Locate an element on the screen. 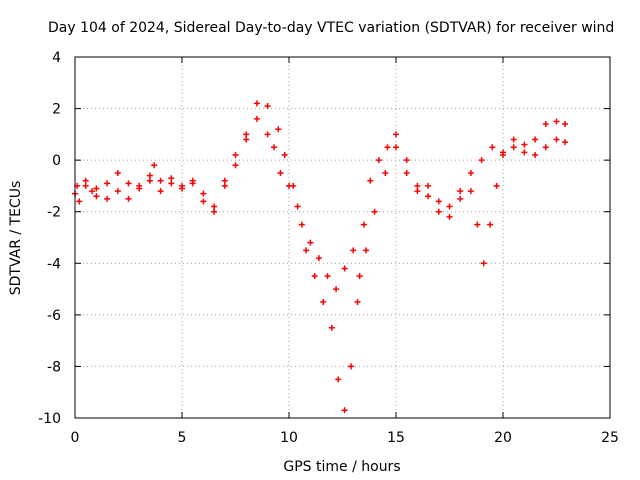  y-tick-label: 4 is located at coordinates (56, 58).